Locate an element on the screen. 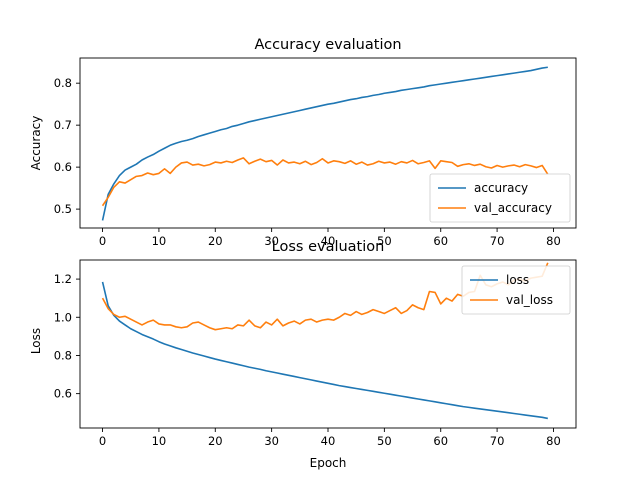 The width and height of the screenshot is (640, 480). accuracy-y-tick-label: 0.6 is located at coordinates (63, 167).